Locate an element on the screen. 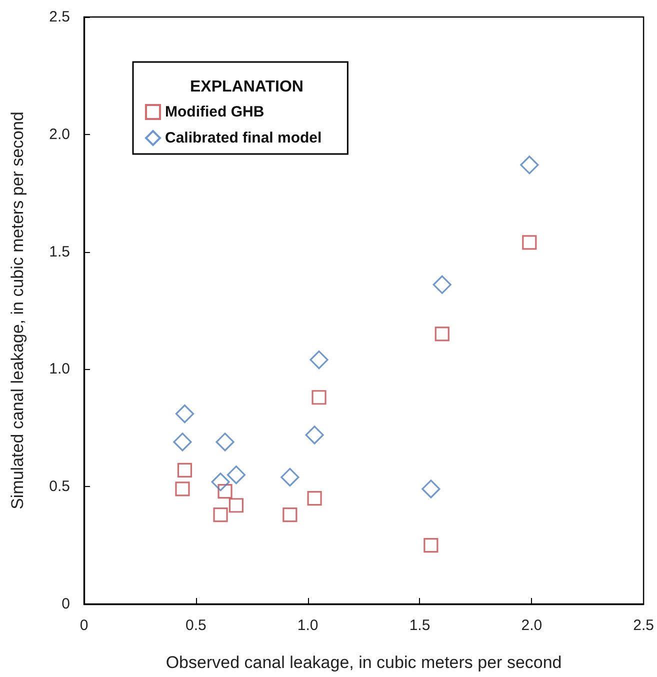  y-tick-label: 2.0 is located at coordinates (59, 134).